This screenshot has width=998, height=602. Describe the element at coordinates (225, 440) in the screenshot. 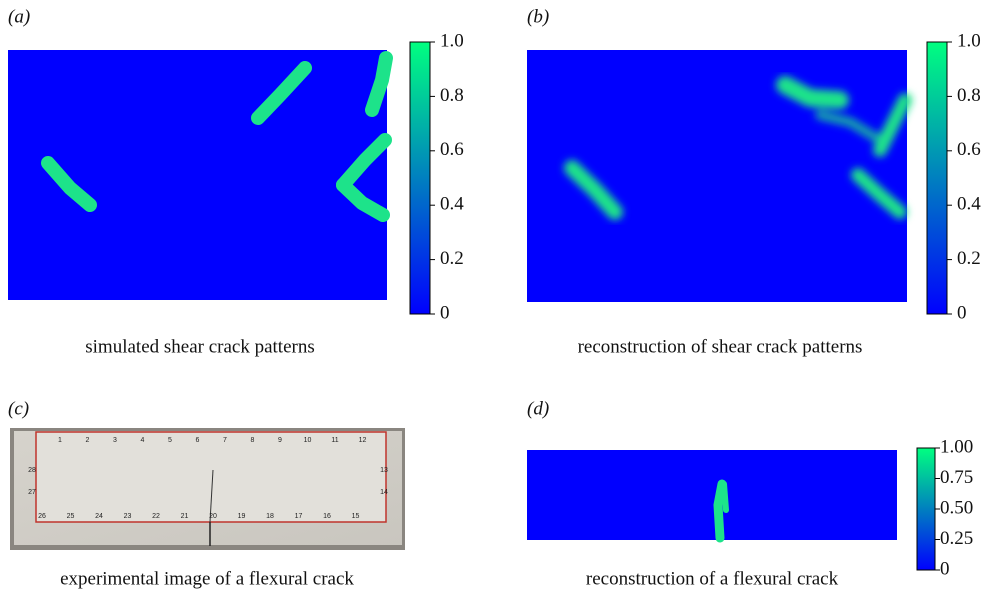

I see `photo-label: 7` at that location.